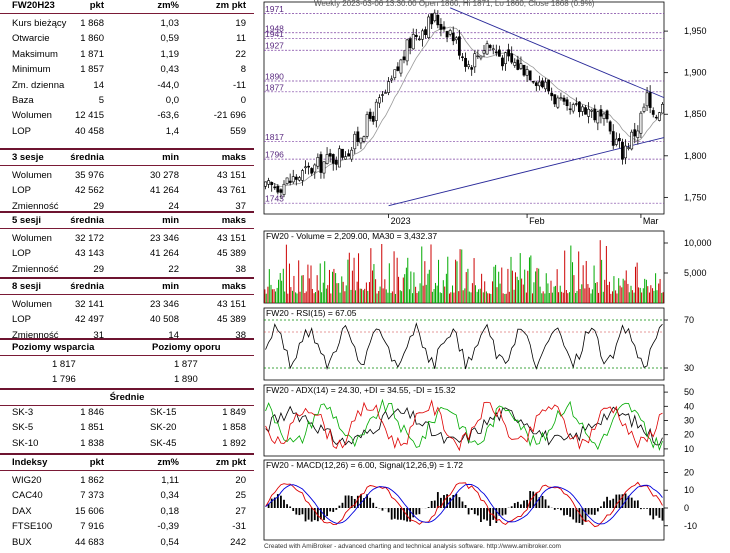  What do you see at coordinates (230, 5) in the screenshot?
I see `quote-table-header-col3: zm pkt` at bounding box center [230, 5].